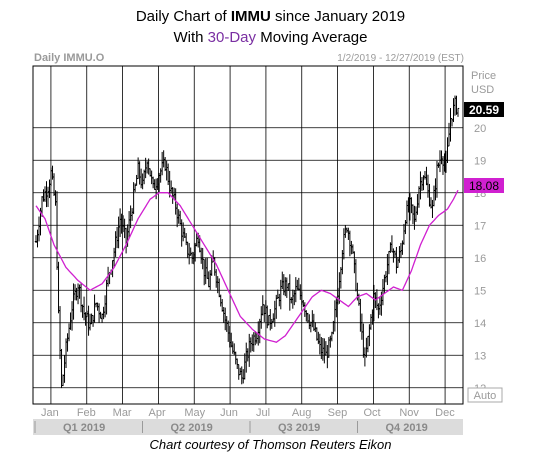 The image size is (541, 462). Describe the element at coordinates (480, 161) in the screenshot. I see `y-tick-label: 19` at that location.